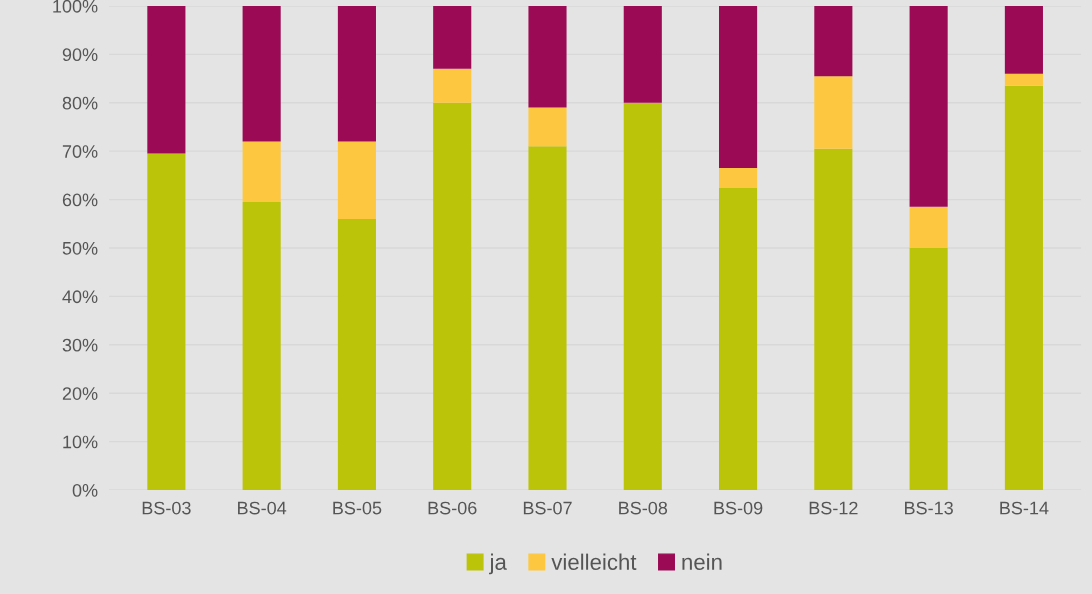  What do you see at coordinates (80, 248) in the screenshot?
I see `y-tick-label: 50%` at bounding box center [80, 248].